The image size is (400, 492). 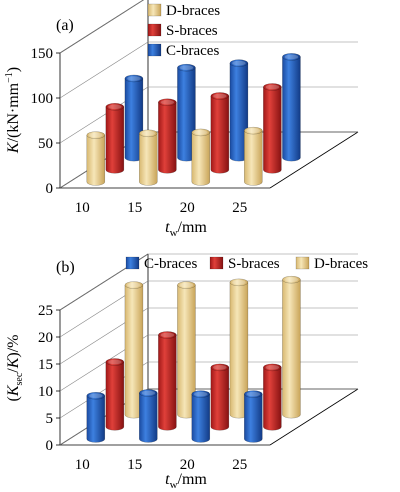 I want to click on b-floor-right-edge, so click(x=314, y=417).